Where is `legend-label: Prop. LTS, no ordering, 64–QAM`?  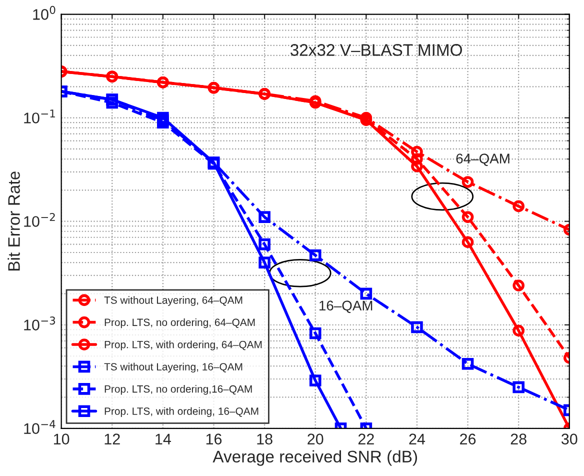 legend-label: Prop. LTS, no ordering, 64–QAM is located at coordinates (179, 323).